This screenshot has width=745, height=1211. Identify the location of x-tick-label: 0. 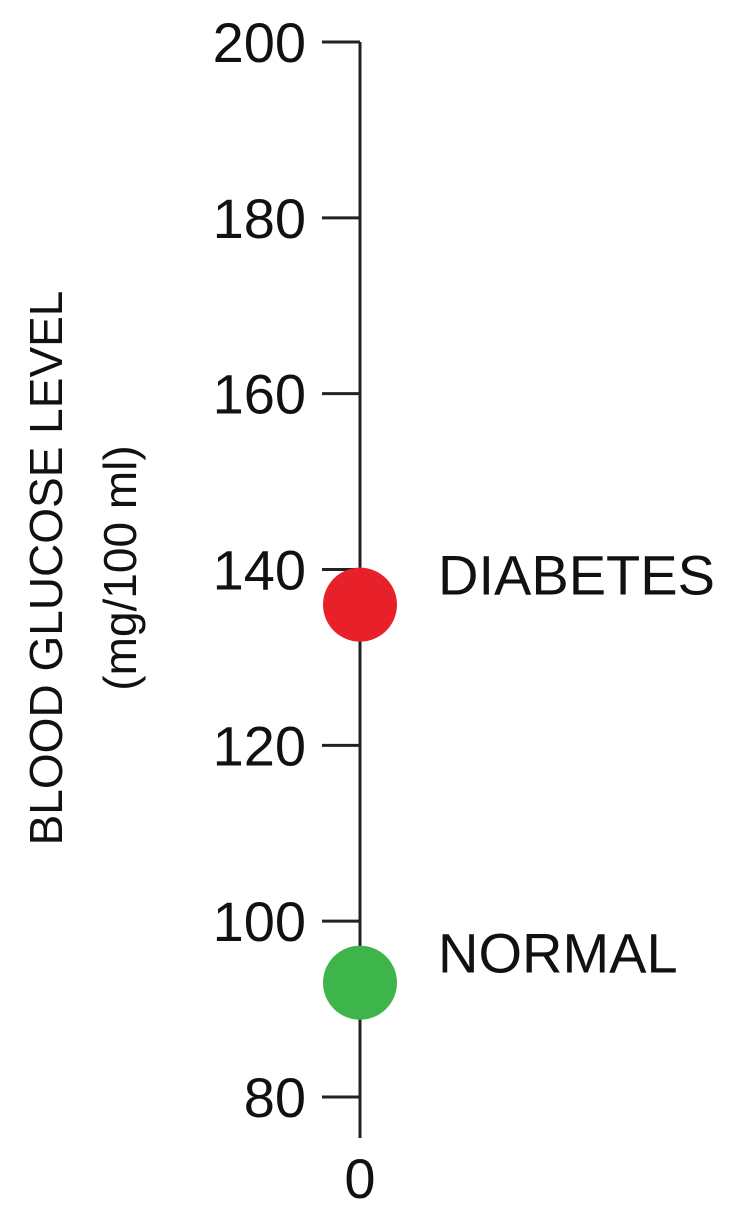
(359, 1178).